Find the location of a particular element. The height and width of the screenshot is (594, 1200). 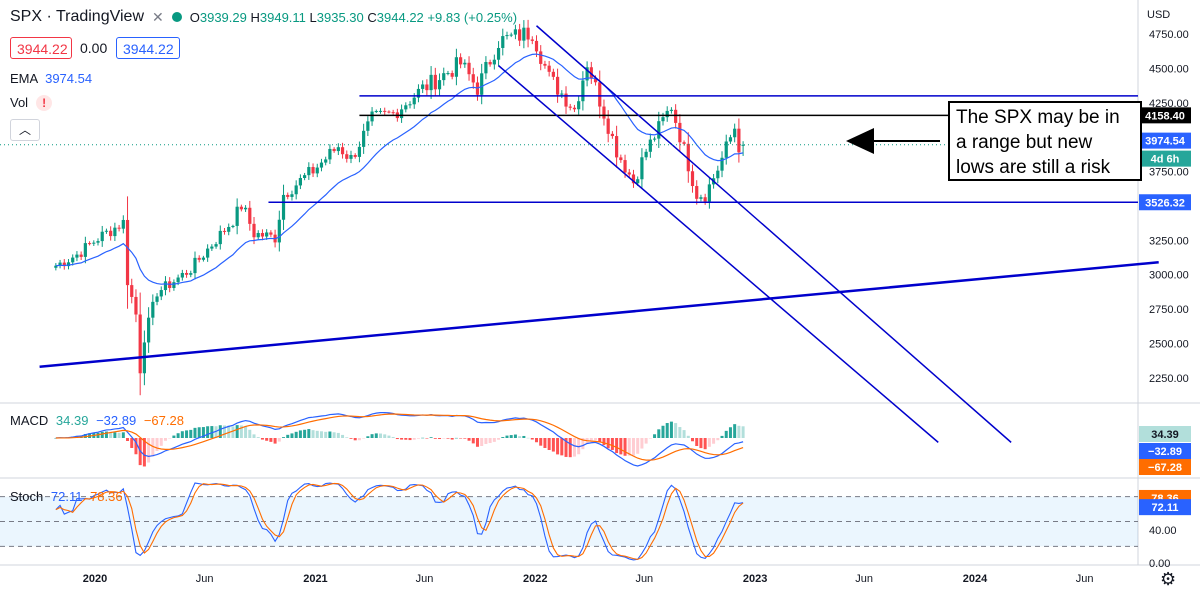

arrow-left-icon is located at coordinates (860, 141).